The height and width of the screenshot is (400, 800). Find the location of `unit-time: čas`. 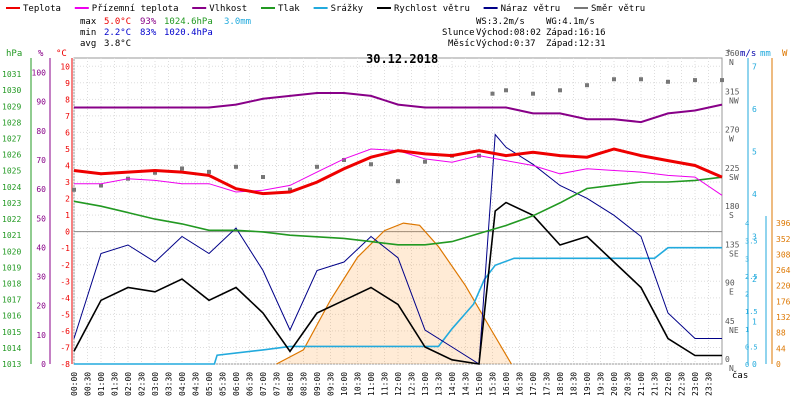

unit-time: čas is located at coordinates (740, 375).